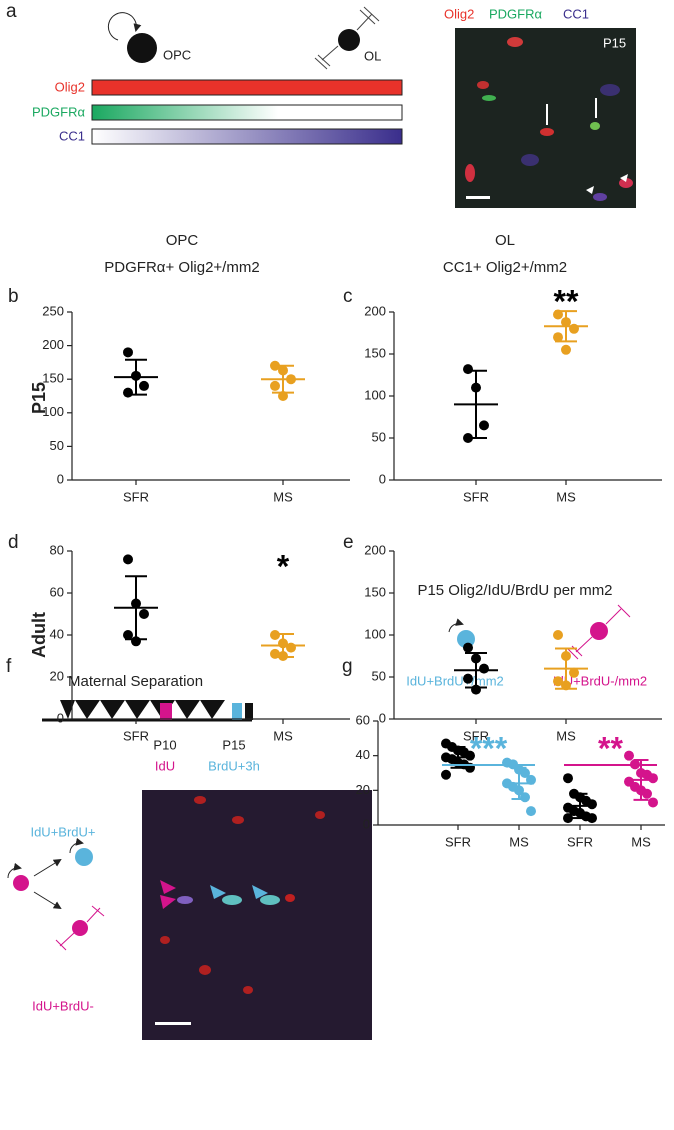 The width and height of the screenshot is (674, 1130). Describe the element at coordinates (39, 635) in the screenshot. I see `row-label: Adult` at that location.